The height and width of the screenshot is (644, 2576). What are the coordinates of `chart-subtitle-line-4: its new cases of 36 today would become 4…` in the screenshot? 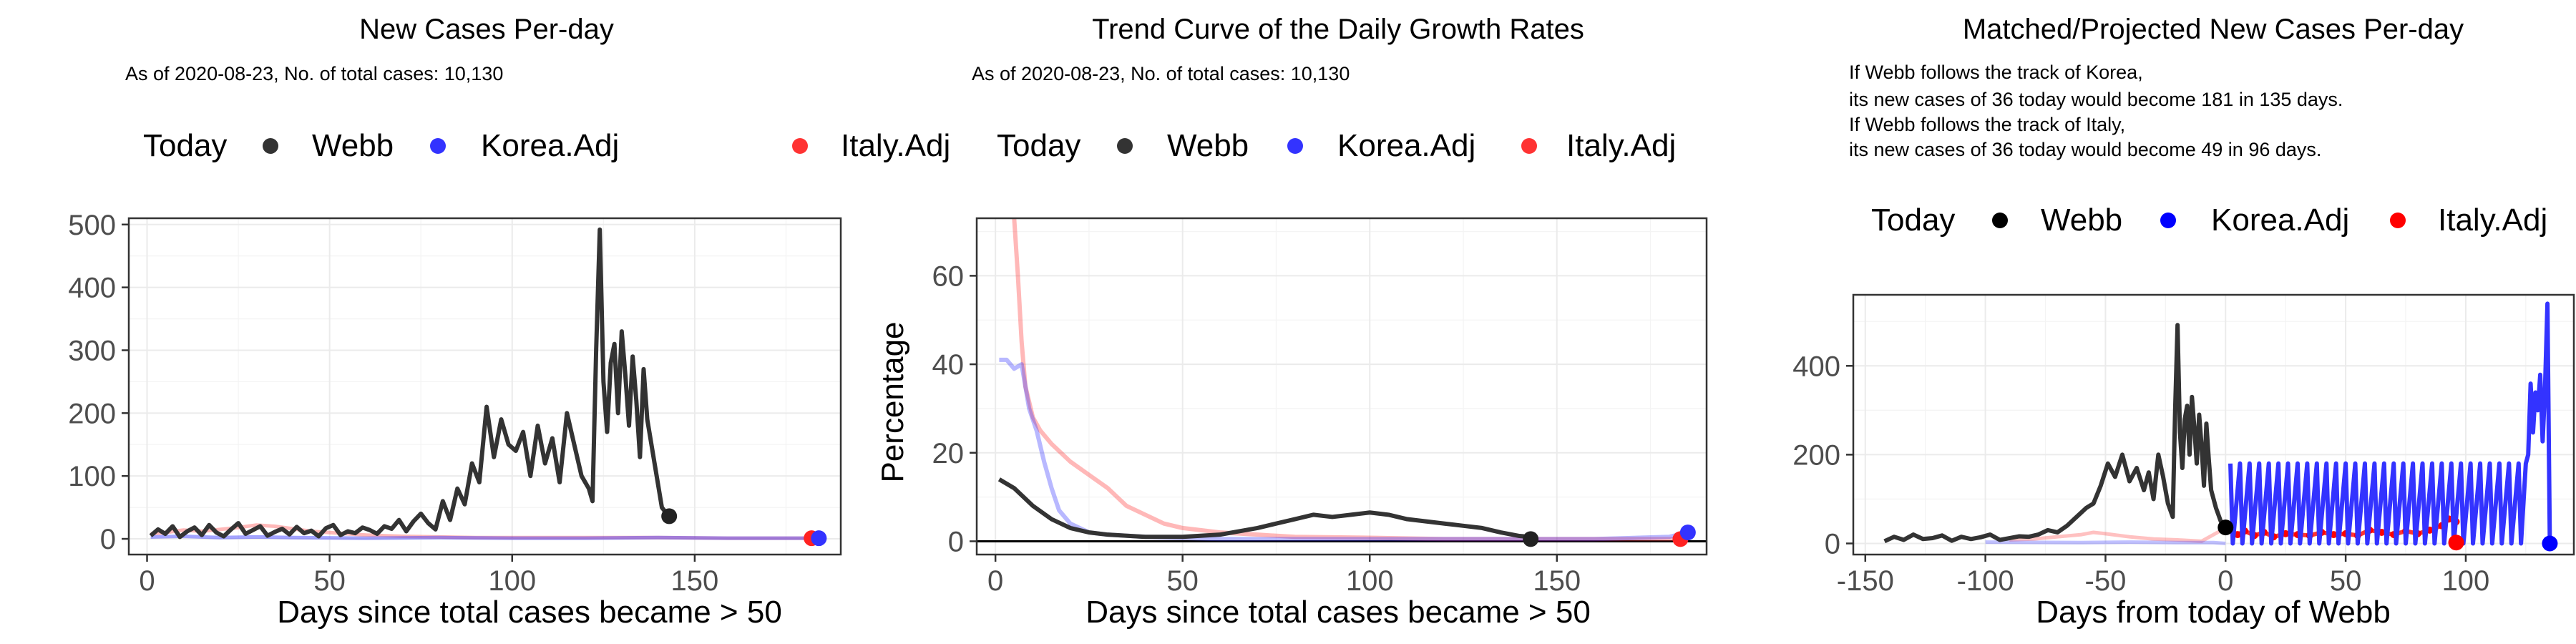 It's located at (2085, 149).